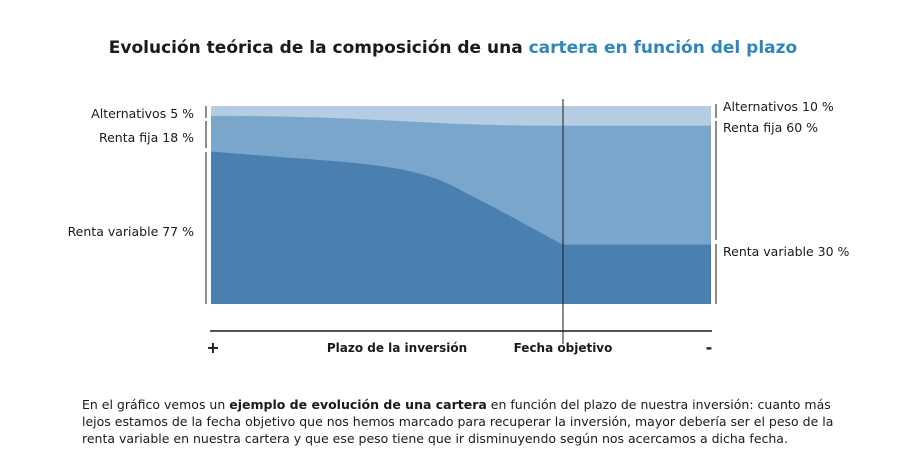 The image size is (906, 463). I want to click on label-end-renta-fija: Renta fija 60 %, so click(770, 127).